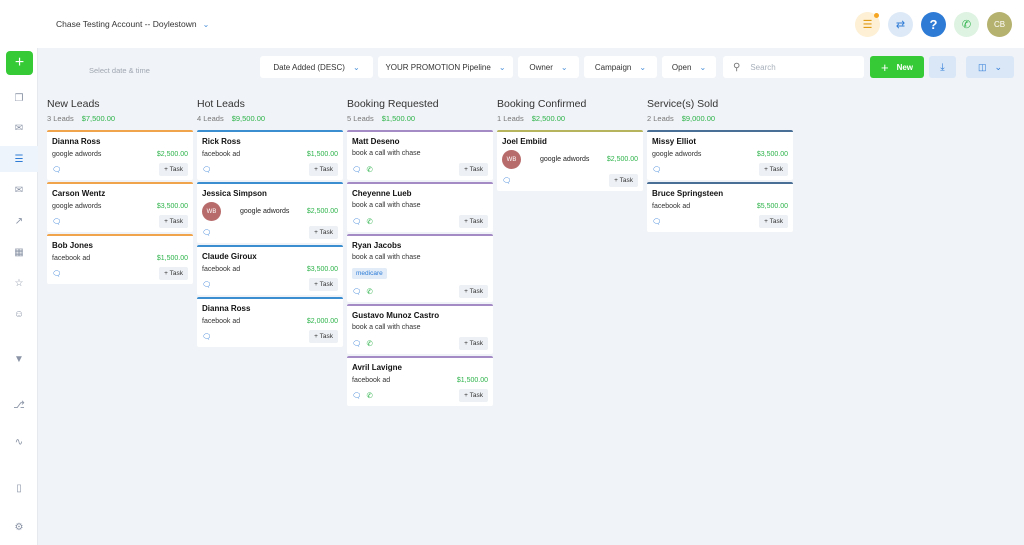 The image size is (1024, 545). What do you see at coordinates (19, 221) in the screenshot?
I see `reporting-icon: ↗` at bounding box center [19, 221].